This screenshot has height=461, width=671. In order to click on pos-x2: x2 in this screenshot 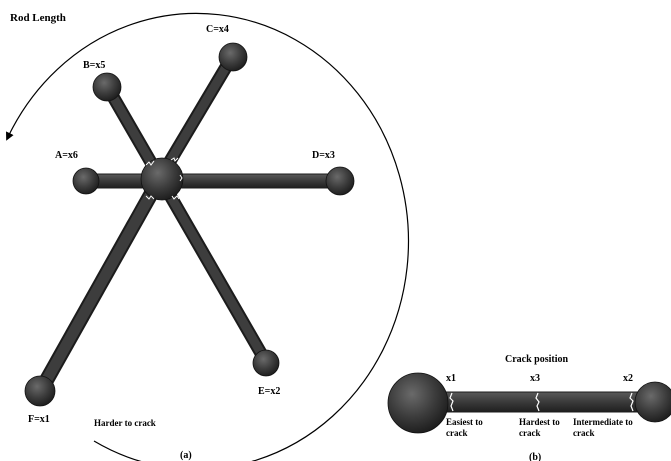, I will do `click(628, 378)`.